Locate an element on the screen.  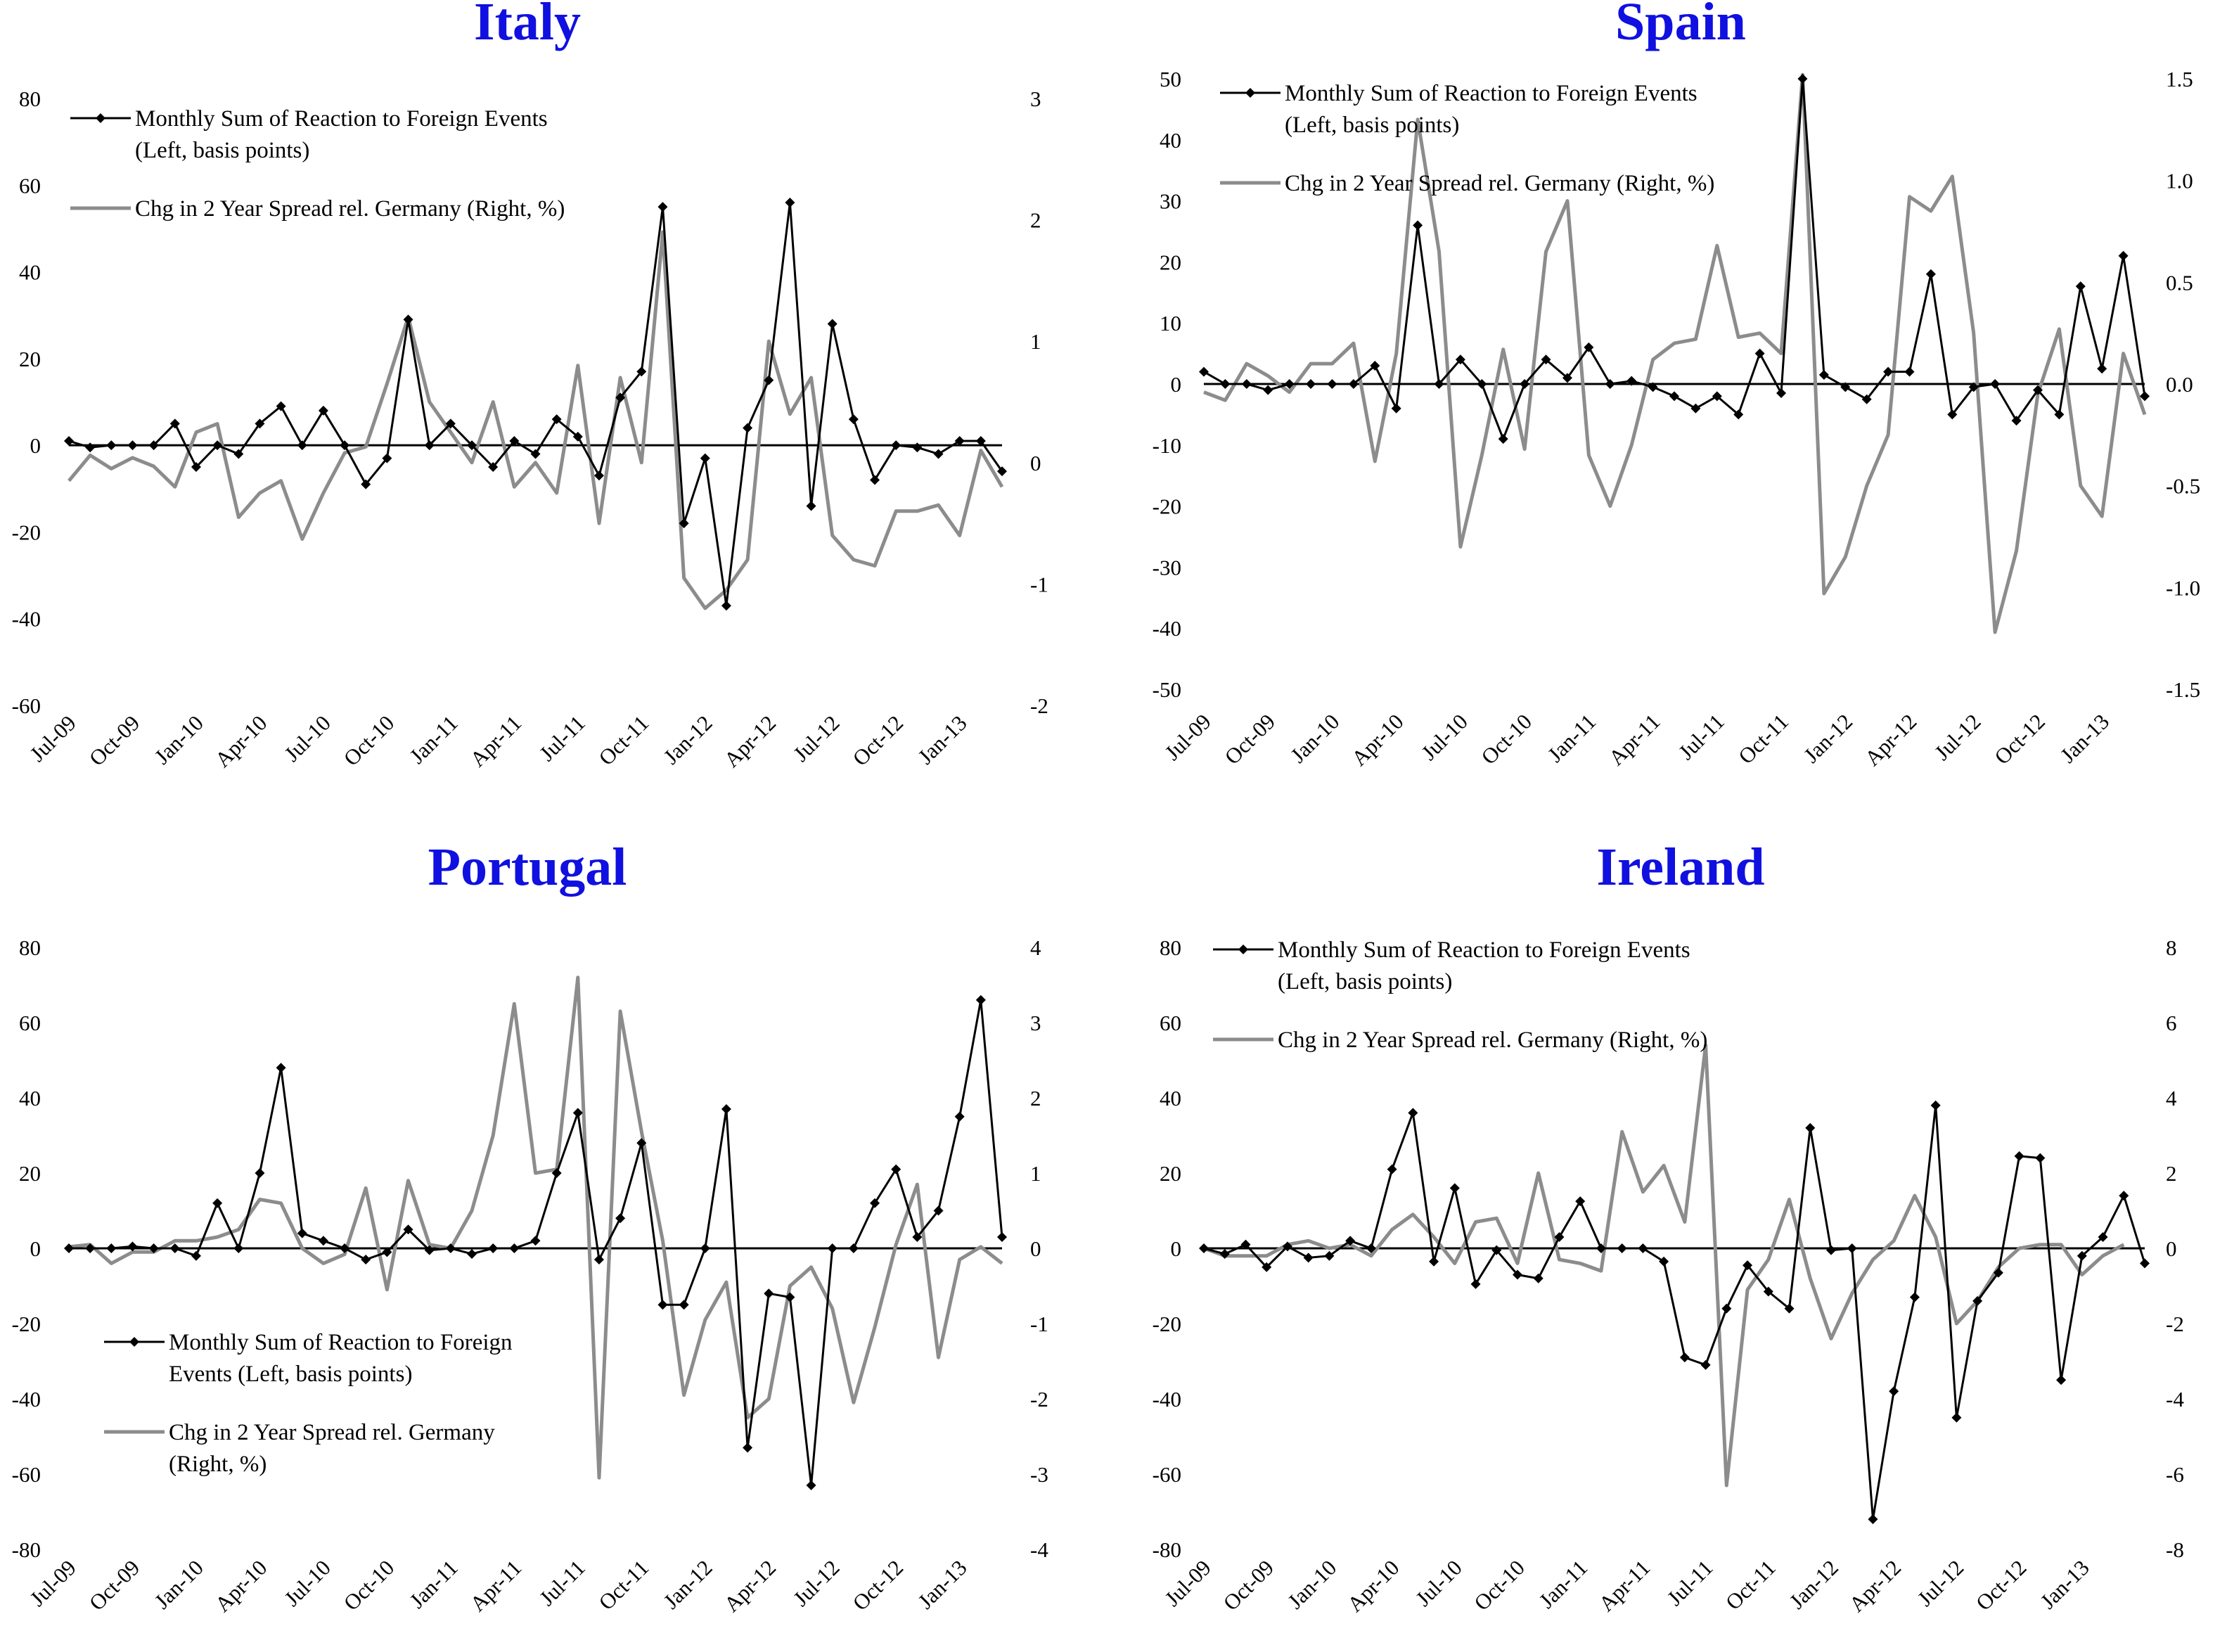
series-line-spread is located at coordinates (1675, 353).